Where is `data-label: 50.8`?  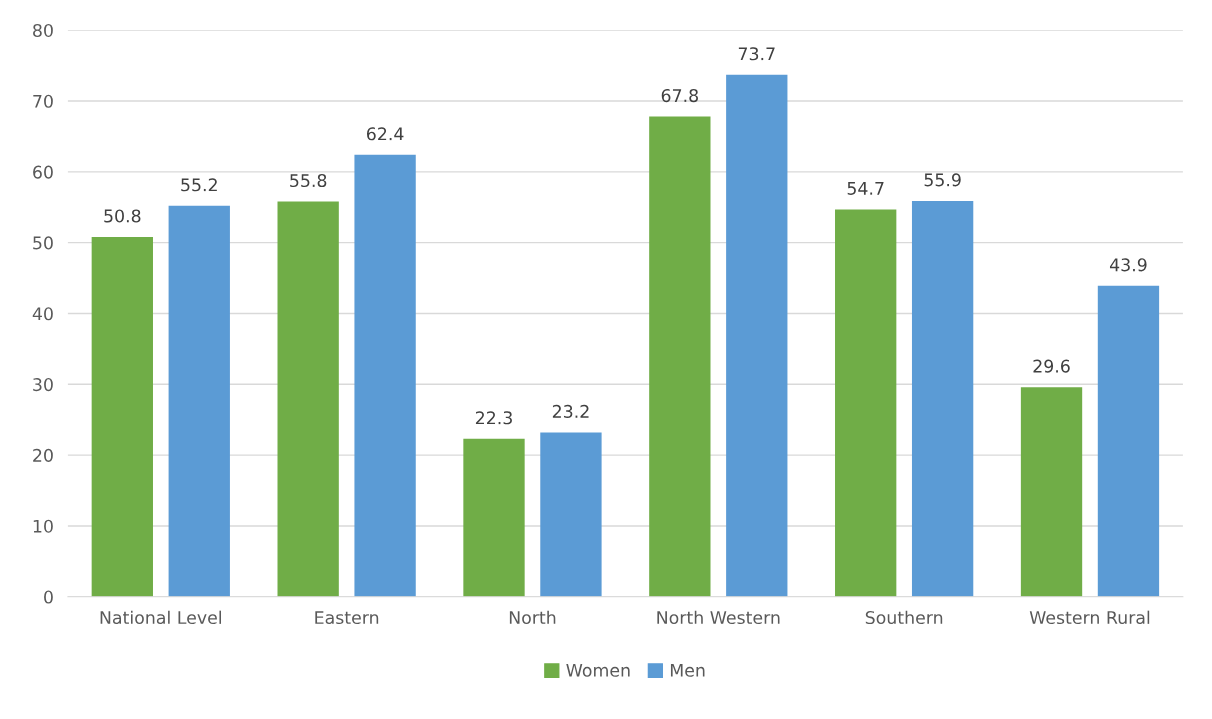 data-label: 50.8 is located at coordinates (122, 216).